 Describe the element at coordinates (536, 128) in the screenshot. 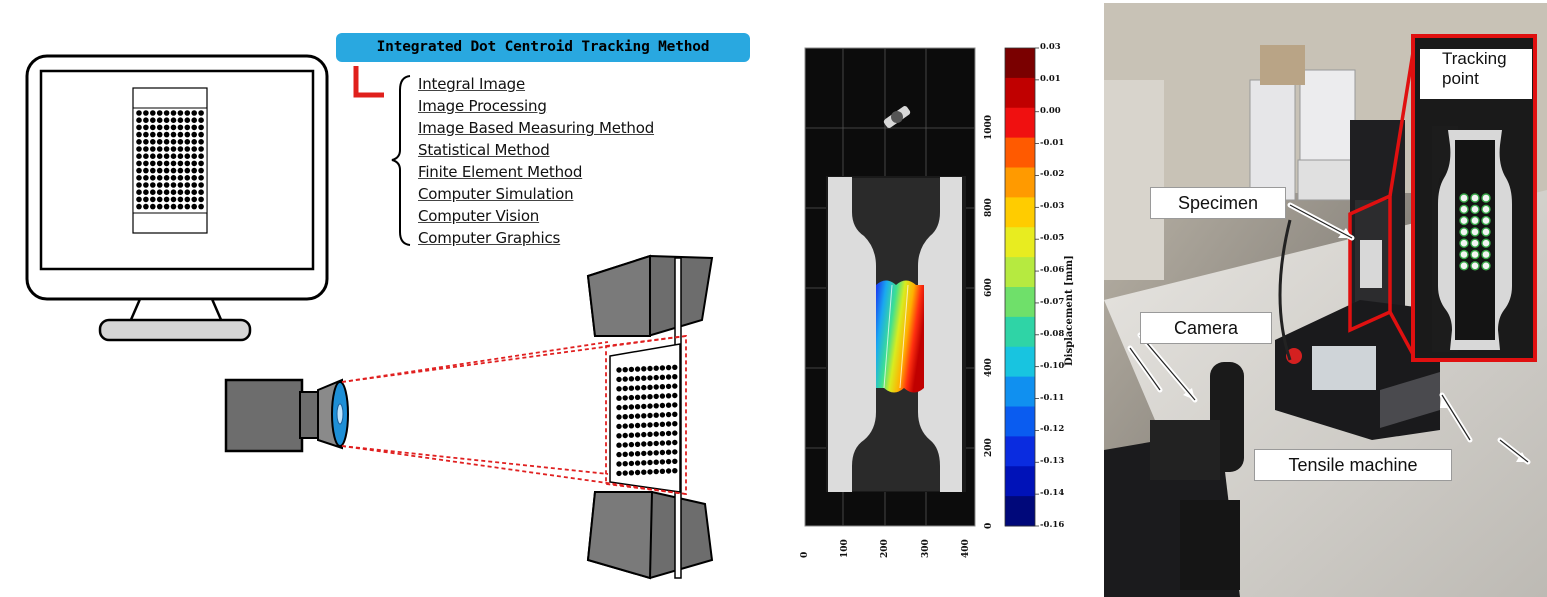

I see `method-item: Image Based Measuring Method` at that location.